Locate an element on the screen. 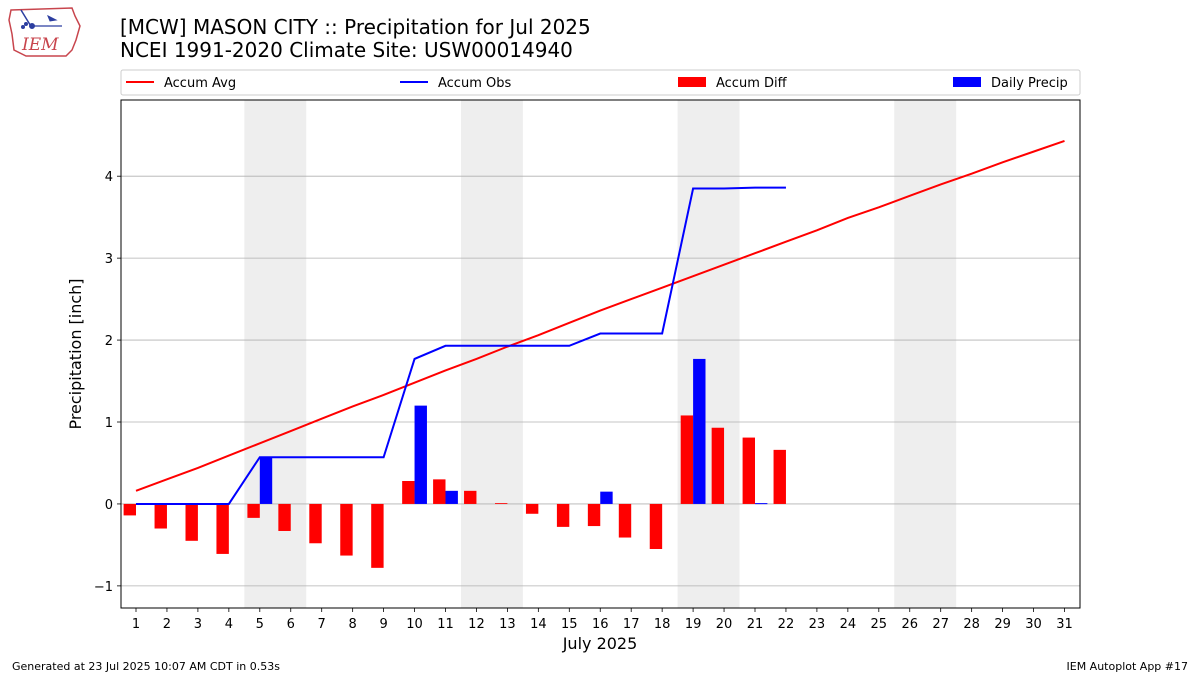 The width and height of the screenshot is (1200, 675). y-axis-label: Precipitation [inch] is located at coordinates (75, 353).